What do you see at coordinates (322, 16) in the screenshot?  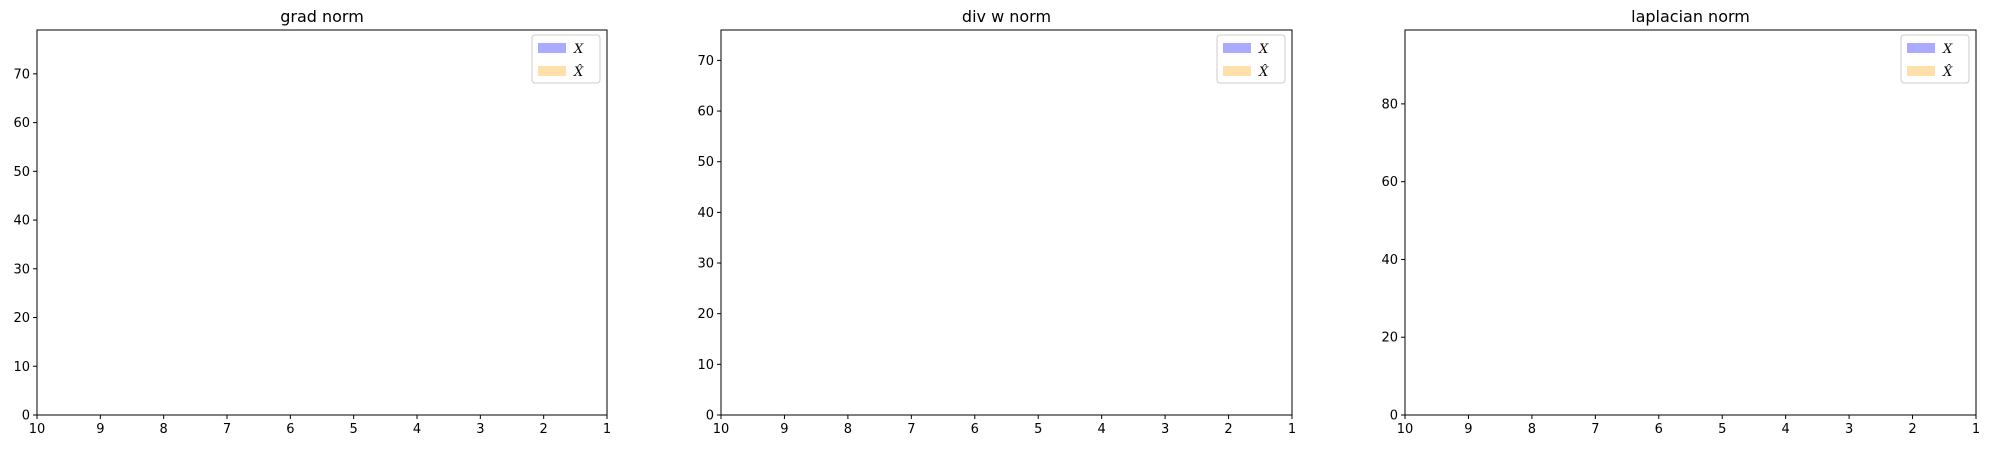 I see `chart-title: grad norm` at bounding box center [322, 16].